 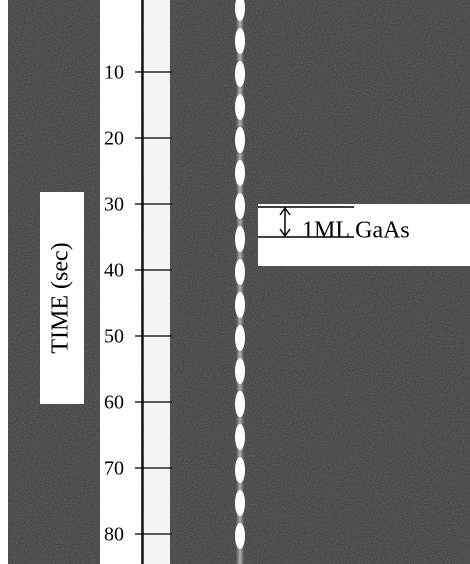 I want to click on rheed-streak, so click(x=240, y=282).